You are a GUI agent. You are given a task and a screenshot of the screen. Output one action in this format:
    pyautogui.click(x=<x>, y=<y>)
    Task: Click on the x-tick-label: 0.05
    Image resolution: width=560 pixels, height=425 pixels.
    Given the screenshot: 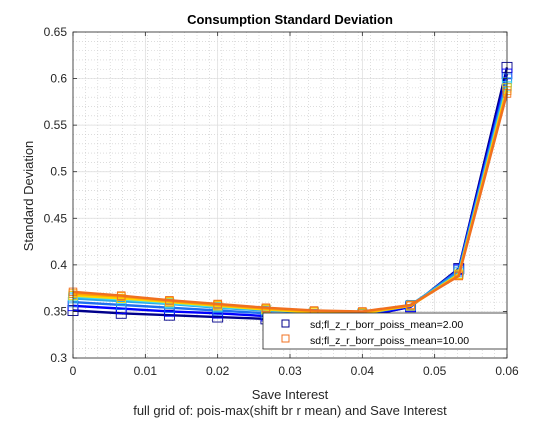 What is the action you would take?
    pyautogui.click(x=435, y=371)
    